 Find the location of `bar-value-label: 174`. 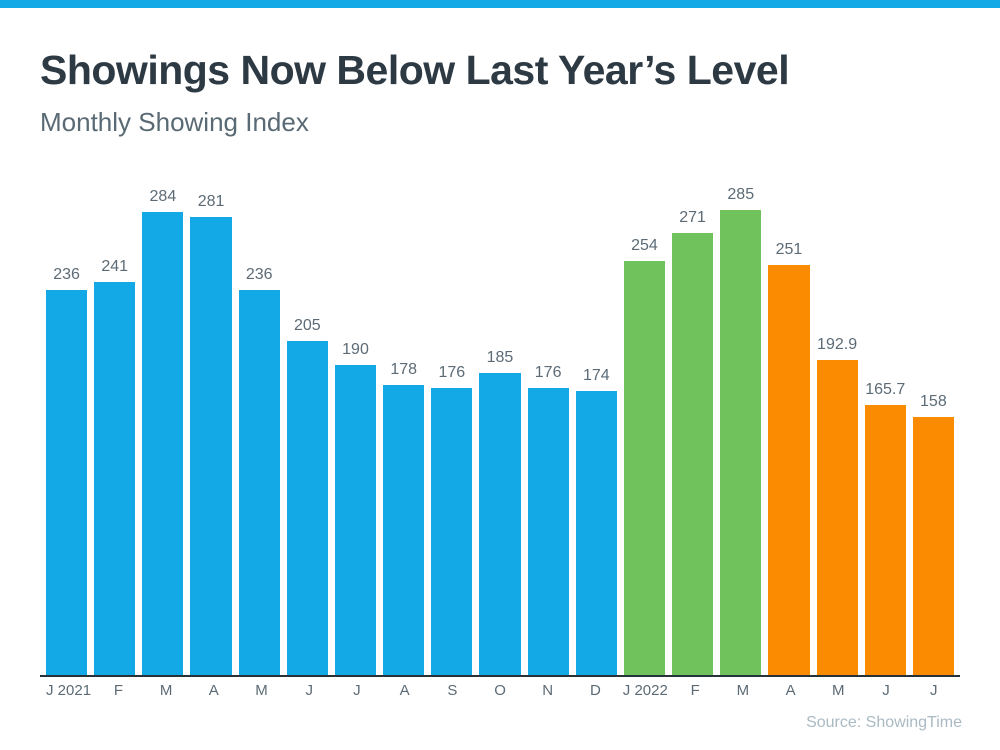

bar-value-label: 174 is located at coordinates (596, 376).